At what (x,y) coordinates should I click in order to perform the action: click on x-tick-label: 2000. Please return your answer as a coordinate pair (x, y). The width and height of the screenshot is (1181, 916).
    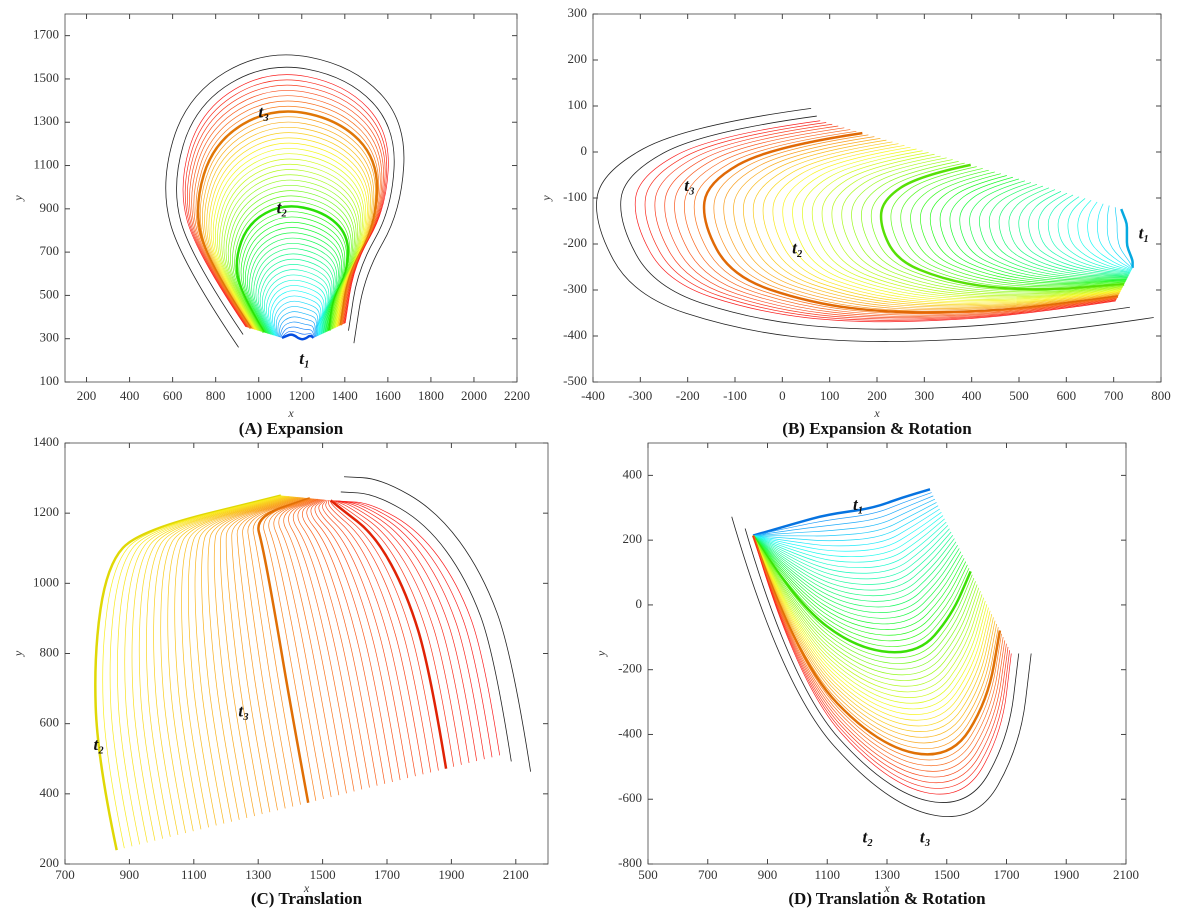
    Looking at the image, I should click on (474, 395).